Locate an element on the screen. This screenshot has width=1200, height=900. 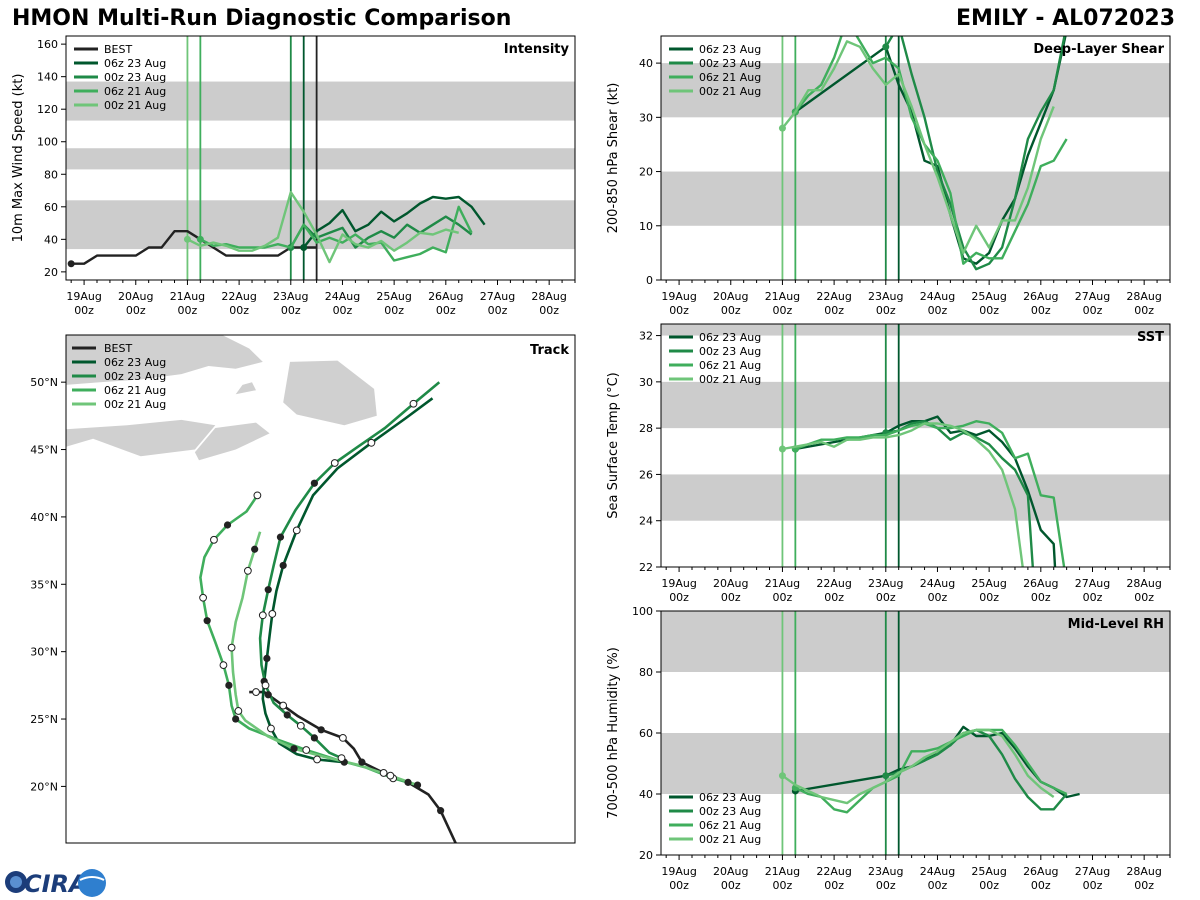
land-newfoundland is located at coordinates (330, 393).